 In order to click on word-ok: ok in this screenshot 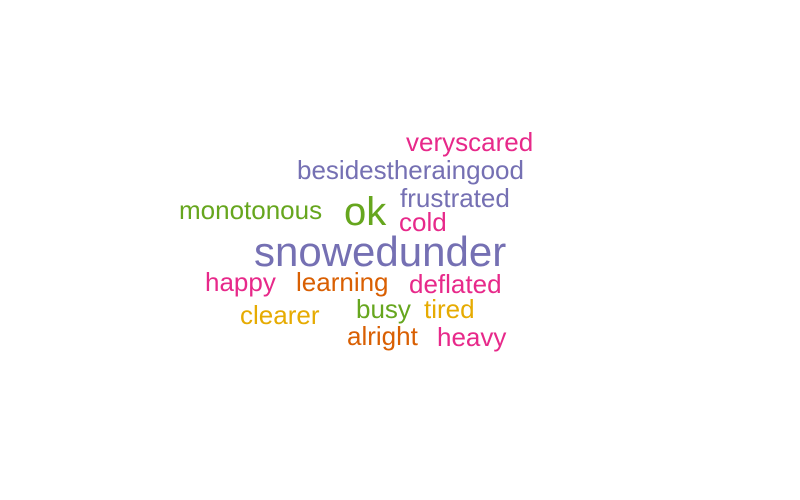, I will do `click(365, 212)`.